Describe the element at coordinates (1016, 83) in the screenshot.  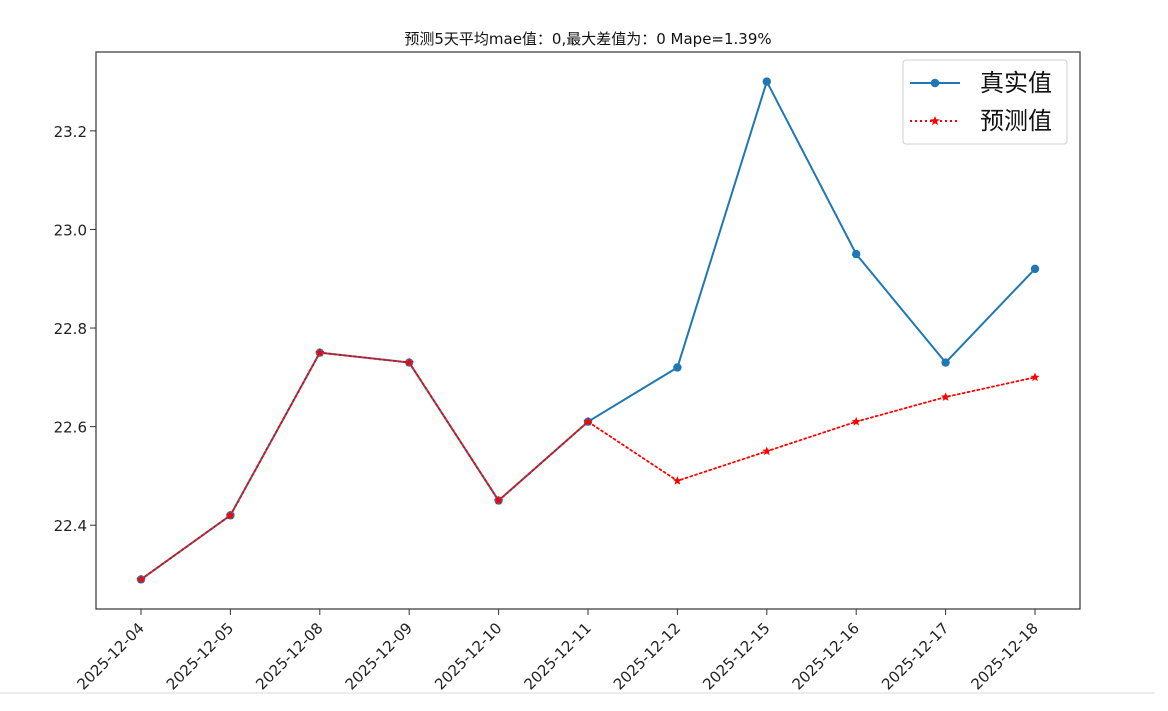
I see `legend-true-label: 真实值` at that location.